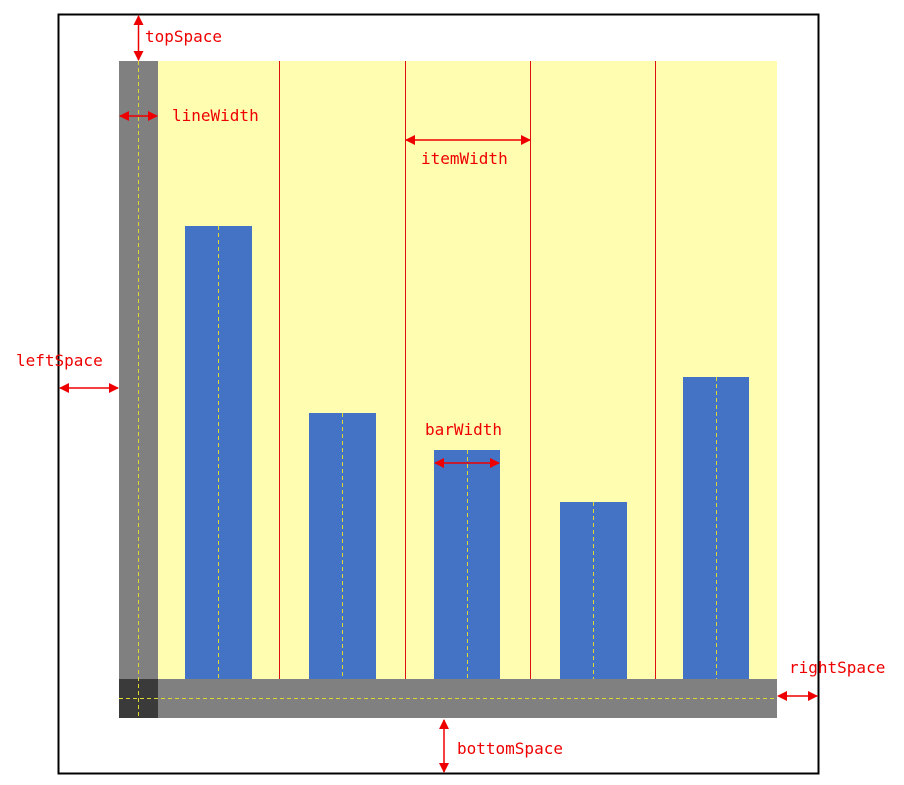  I want to click on bar-width-label: barWidth, so click(463, 429).